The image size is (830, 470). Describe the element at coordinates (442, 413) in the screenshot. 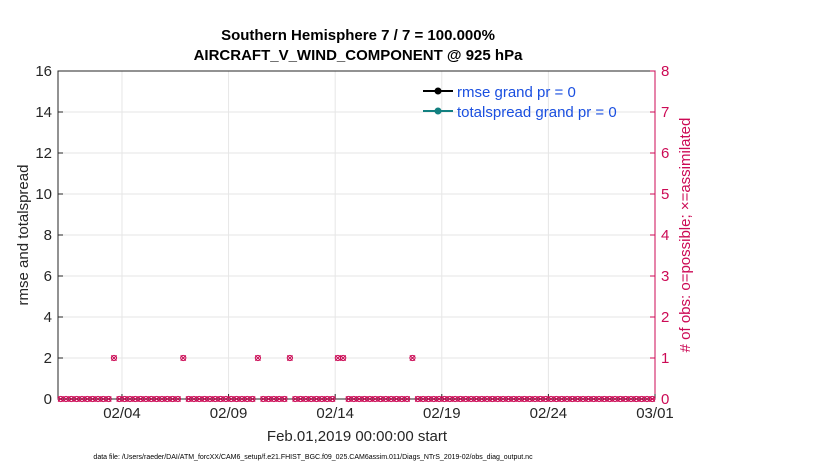

I see `x-tick-label: 02/19` at that location.